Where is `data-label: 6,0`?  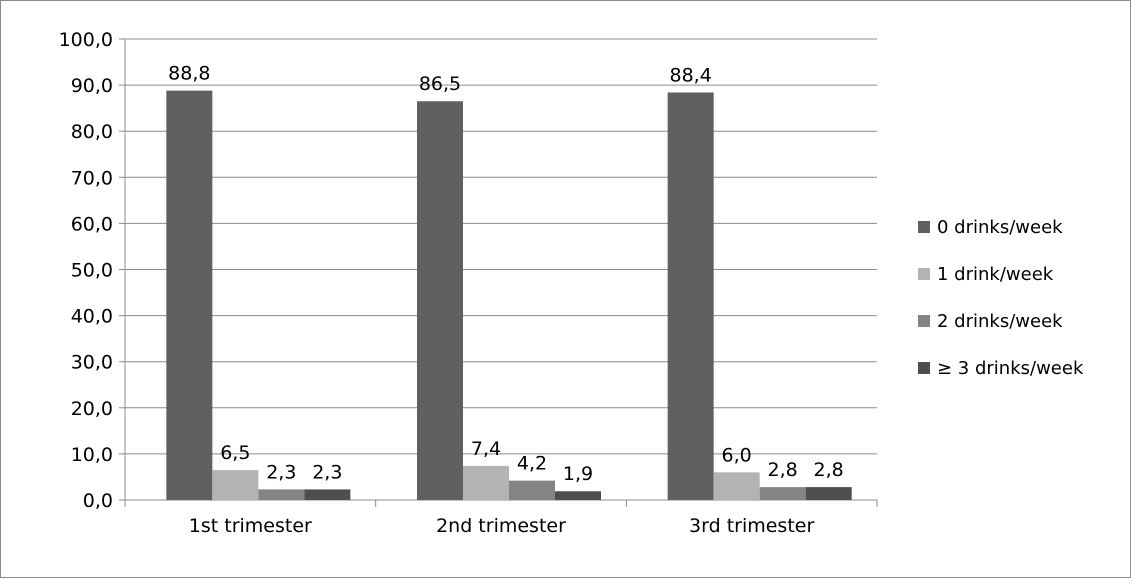
data-label: 6,0 is located at coordinates (737, 455).